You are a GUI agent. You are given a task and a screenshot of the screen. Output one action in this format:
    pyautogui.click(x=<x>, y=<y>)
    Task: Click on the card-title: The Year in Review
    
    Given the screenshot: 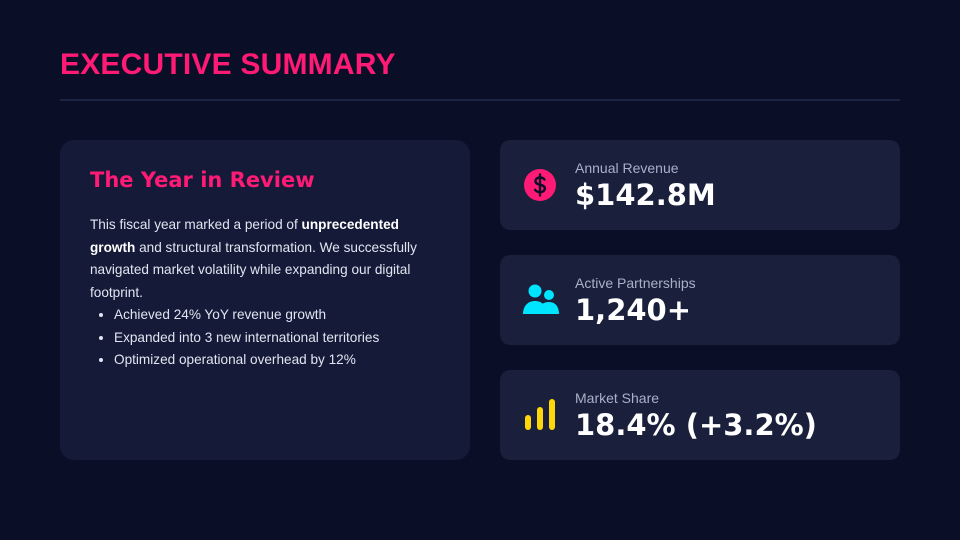 What is the action you would take?
    pyautogui.click(x=202, y=180)
    